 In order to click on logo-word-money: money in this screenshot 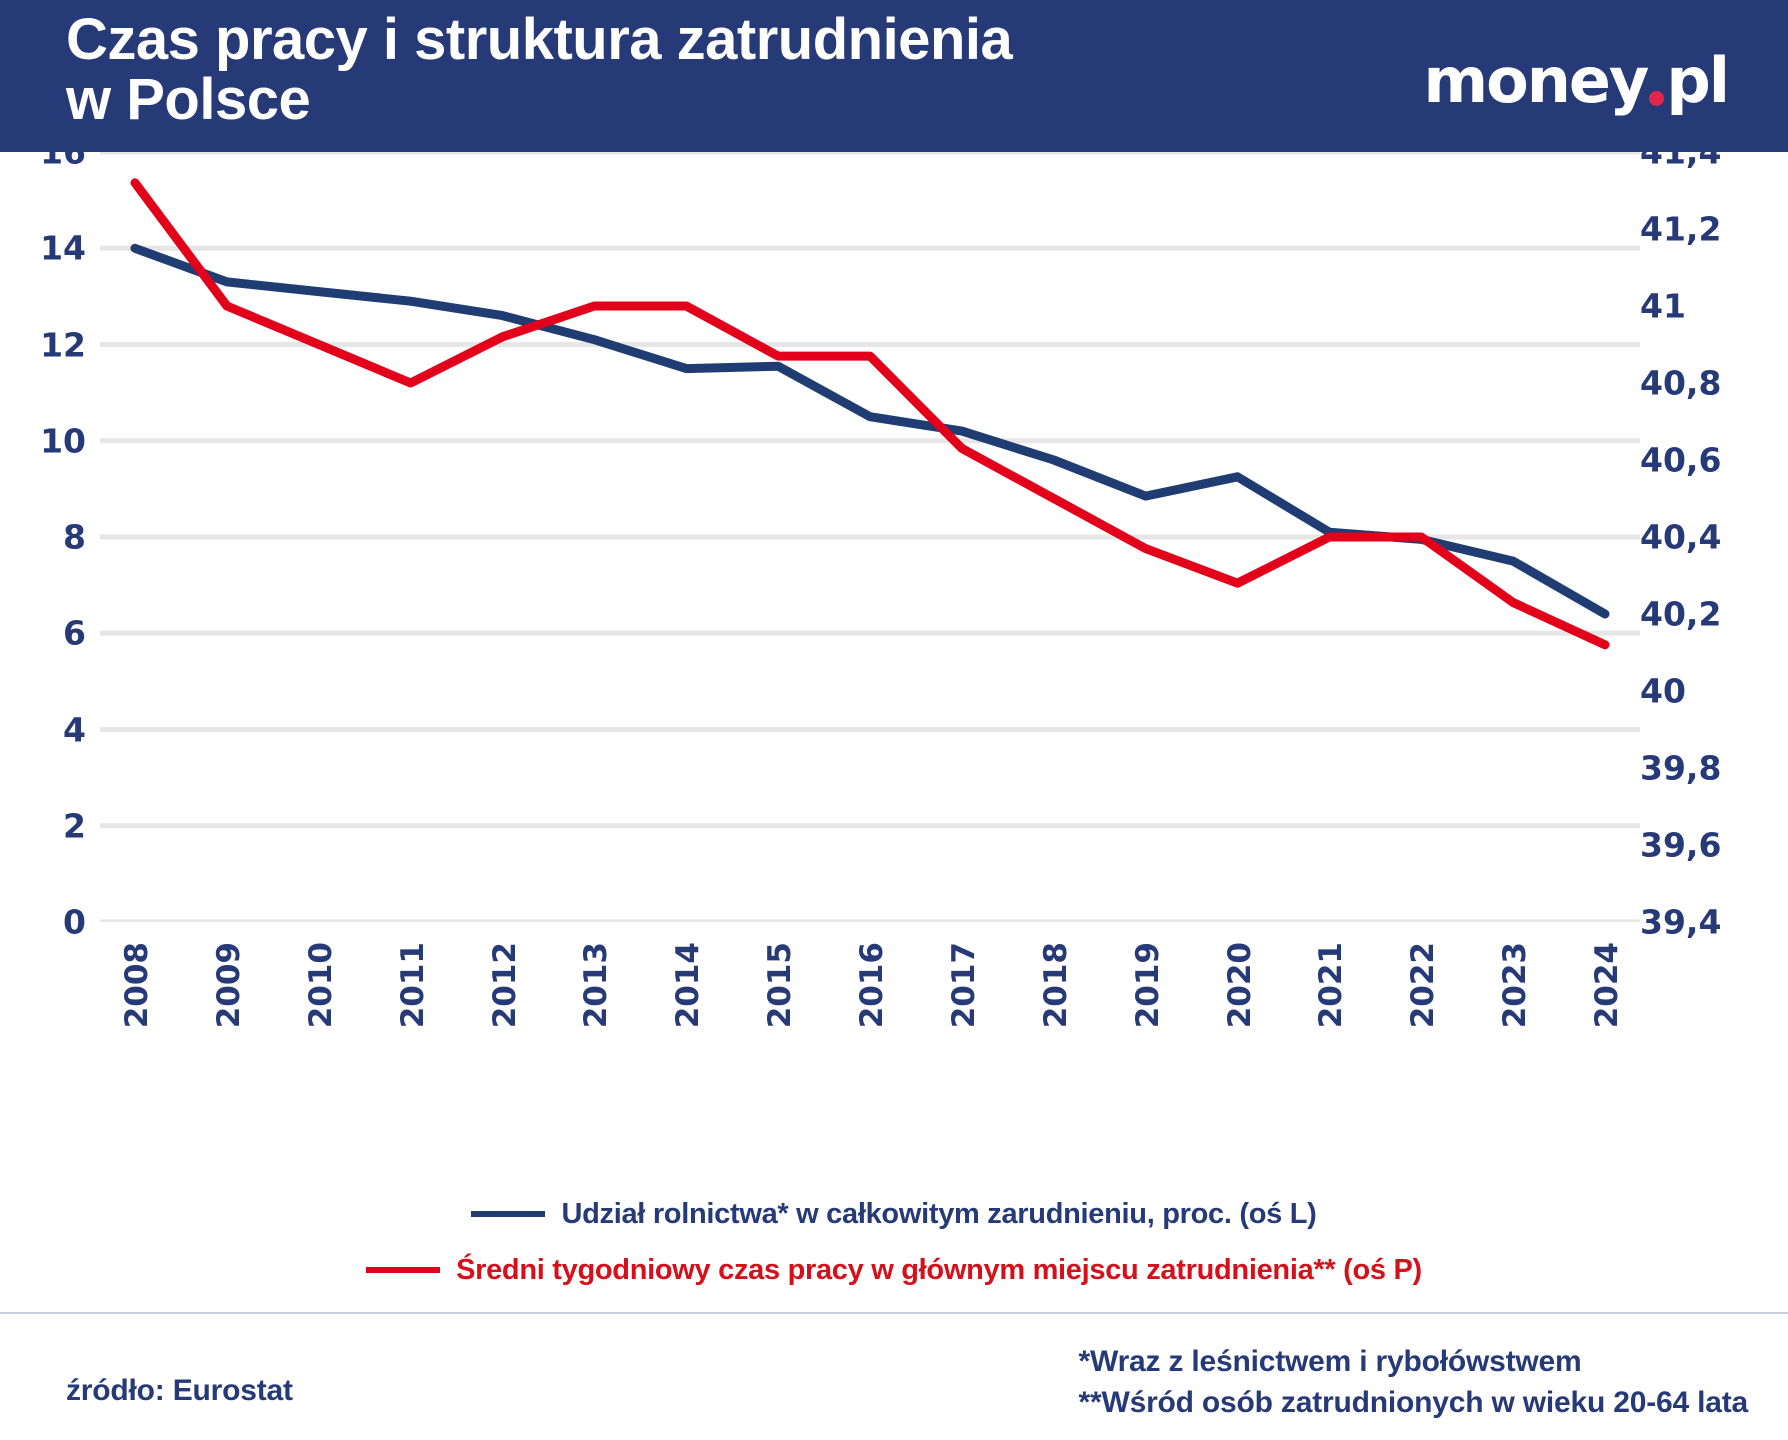, I will do `click(1536, 80)`.